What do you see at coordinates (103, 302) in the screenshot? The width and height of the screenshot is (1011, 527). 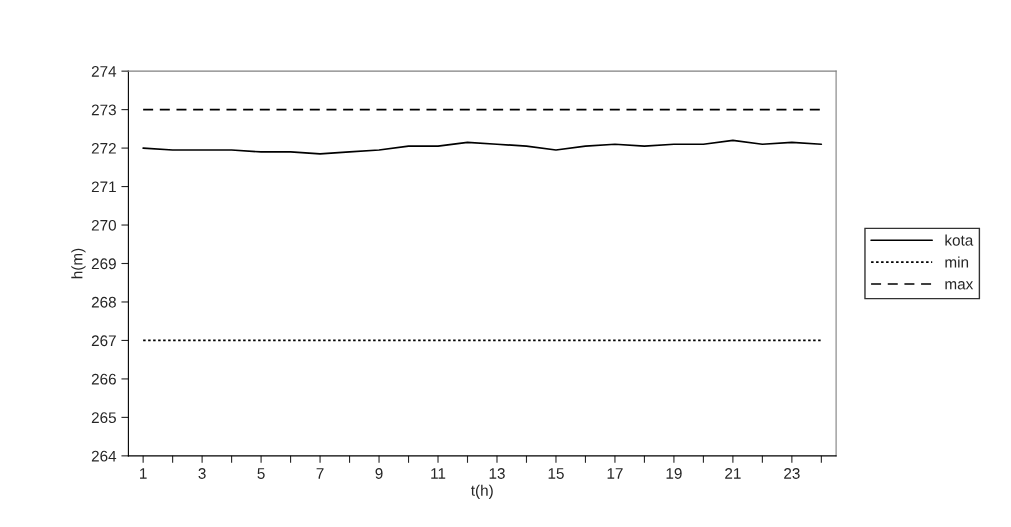 I see `y-tick-label: 268` at bounding box center [103, 302].